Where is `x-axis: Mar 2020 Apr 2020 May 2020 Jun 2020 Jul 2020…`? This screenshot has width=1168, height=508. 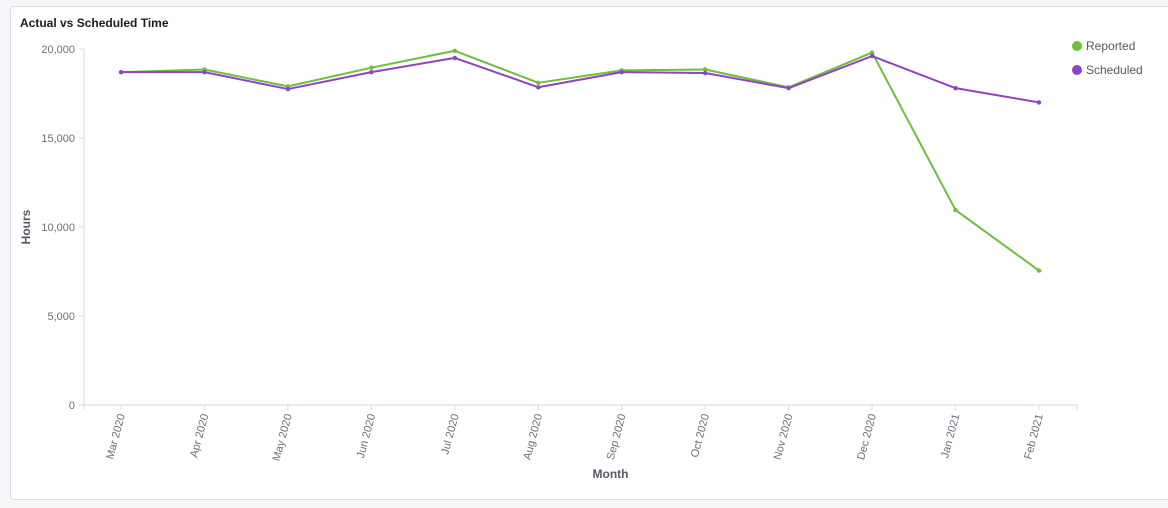
x-axis: Mar 2020 Apr 2020 May 2020 Jun 2020 Jul 2020… is located at coordinates (580, 433).